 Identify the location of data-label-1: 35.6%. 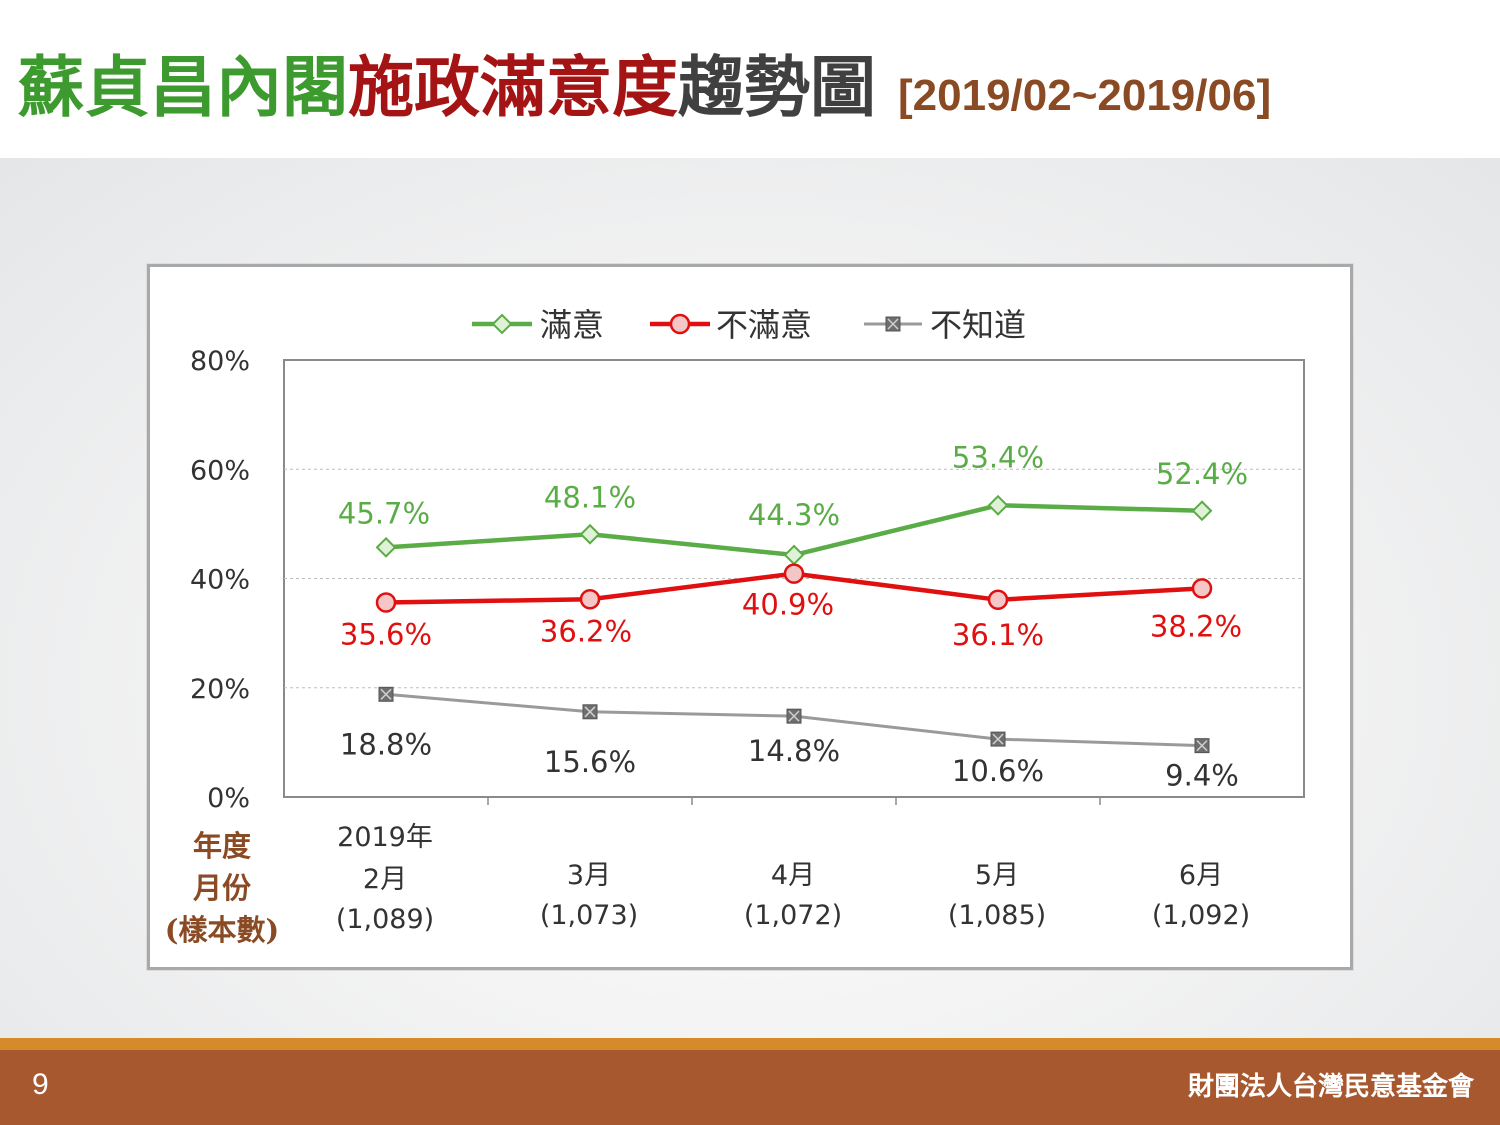
(386, 635).